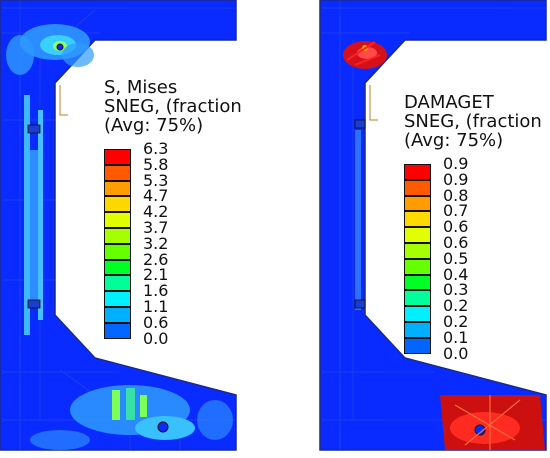  What do you see at coordinates (156, 259) in the screenshot?
I see `legend-tick-label: 2.6` at bounding box center [156, 259].